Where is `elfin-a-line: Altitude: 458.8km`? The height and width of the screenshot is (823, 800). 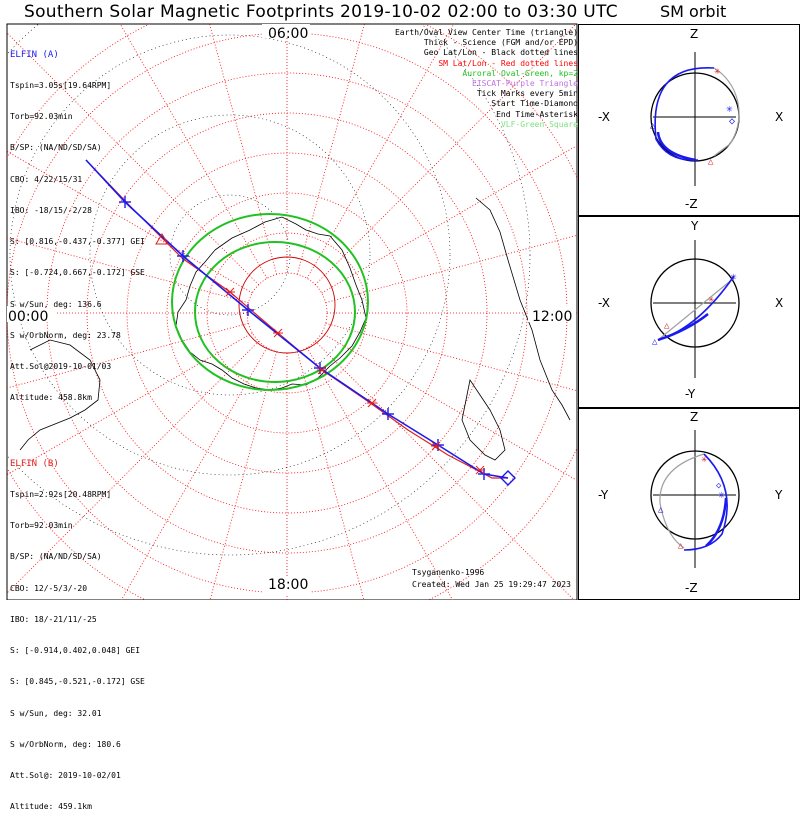 elfin-a-line: Altitude: 458.8km is located at coordinates (51, 398).